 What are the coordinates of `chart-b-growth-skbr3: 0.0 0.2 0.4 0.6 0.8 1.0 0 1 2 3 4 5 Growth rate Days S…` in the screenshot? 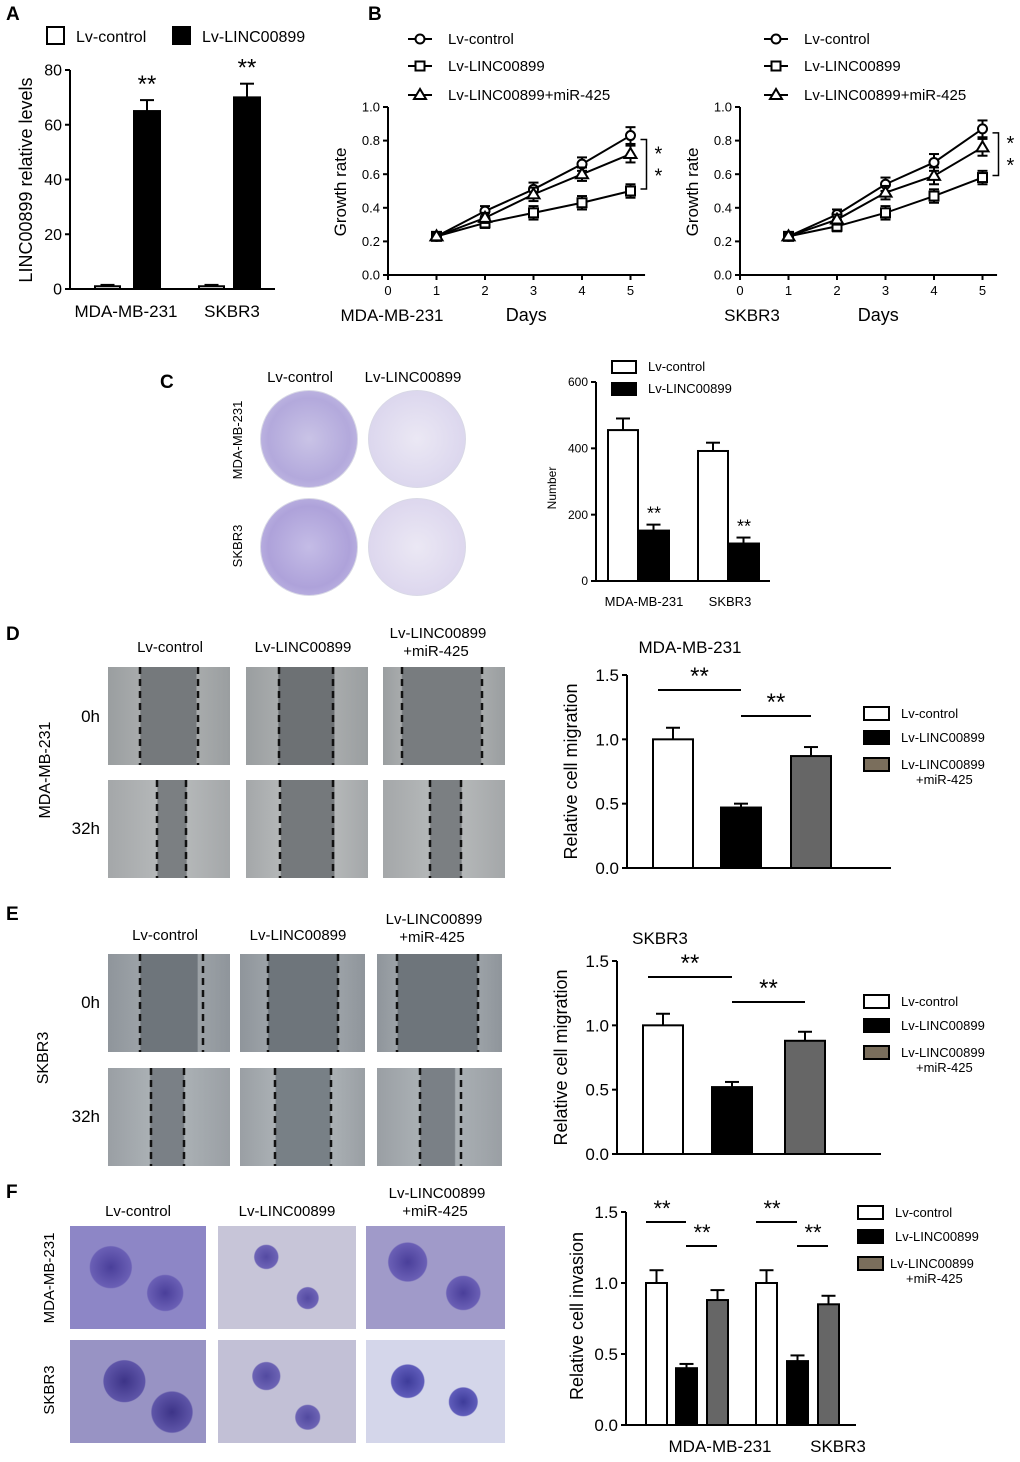 It's located at (849, 178).